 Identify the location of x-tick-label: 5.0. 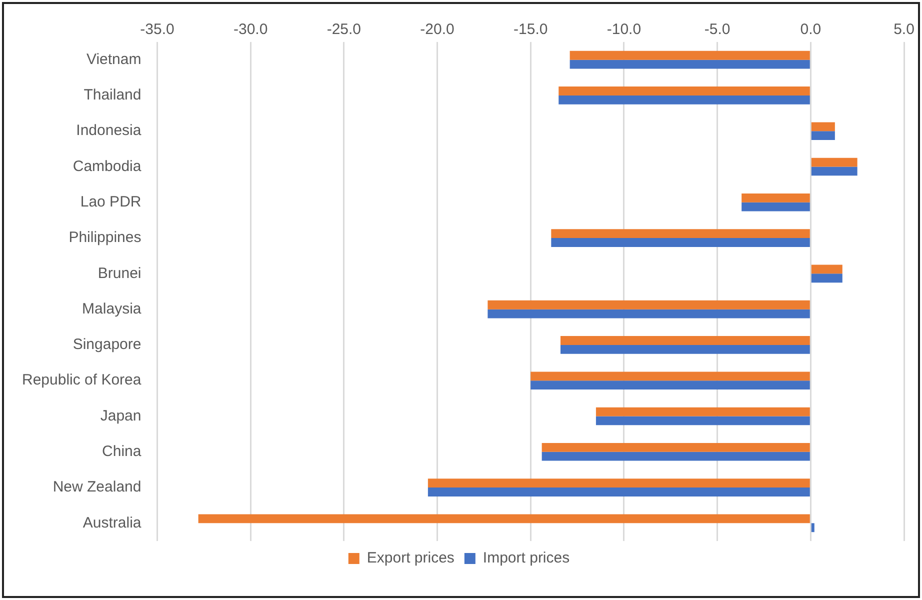
(904, 29).